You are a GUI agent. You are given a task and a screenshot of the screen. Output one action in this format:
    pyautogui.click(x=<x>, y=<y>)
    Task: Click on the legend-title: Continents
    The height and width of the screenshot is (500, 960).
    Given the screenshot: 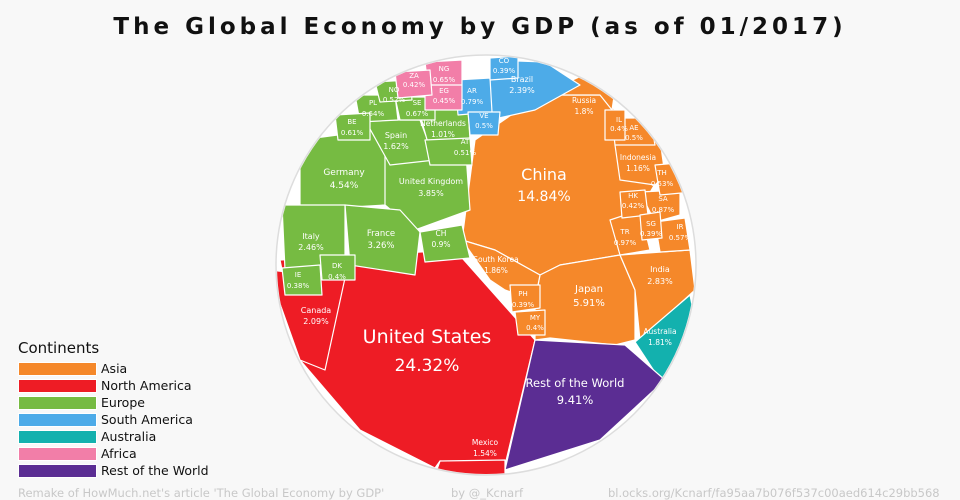 What is the action you would take?
    pyautogui.click(x=59, y=348)
    